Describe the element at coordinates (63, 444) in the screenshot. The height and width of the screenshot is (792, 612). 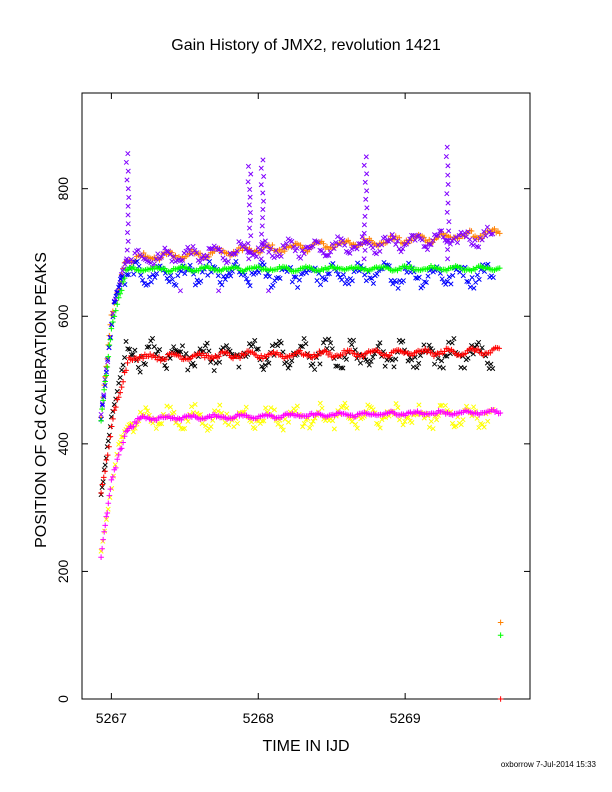
I see `y-tick-label: 400` at that location.